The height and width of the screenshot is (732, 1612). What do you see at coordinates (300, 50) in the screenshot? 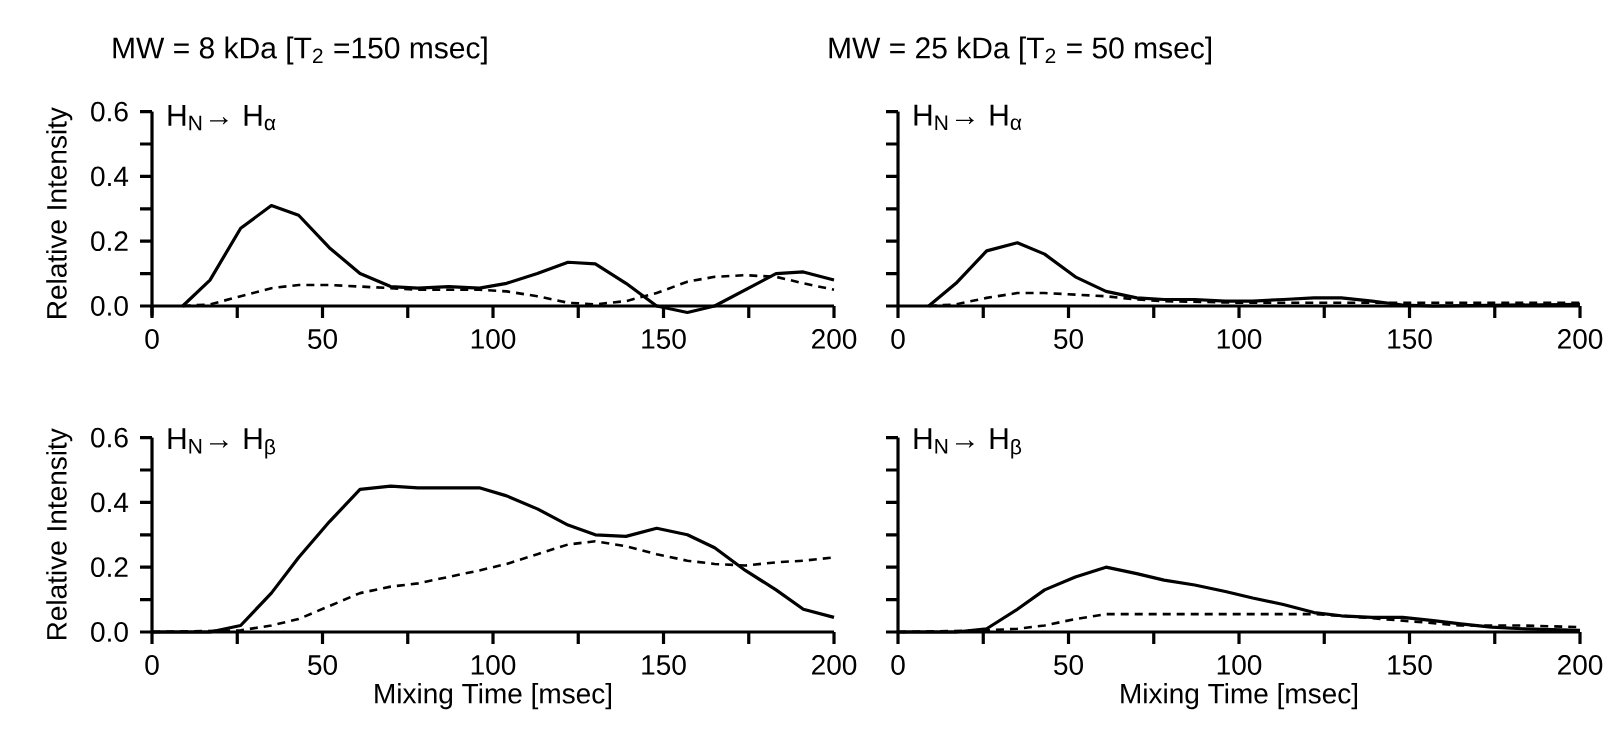
I see `chart-title: MW = 8 kDa [T$_{2}$ =150 msec]` at bounding box center [300, 50].